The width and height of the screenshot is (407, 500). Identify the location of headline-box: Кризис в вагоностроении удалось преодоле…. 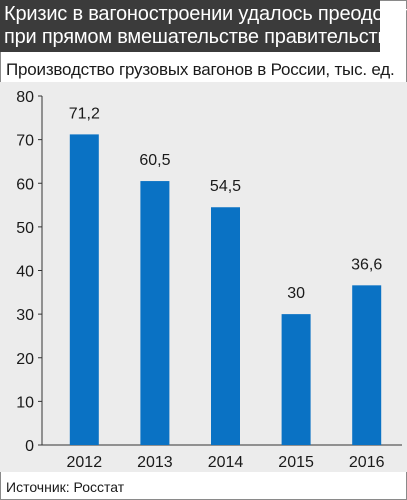
(203, 26).